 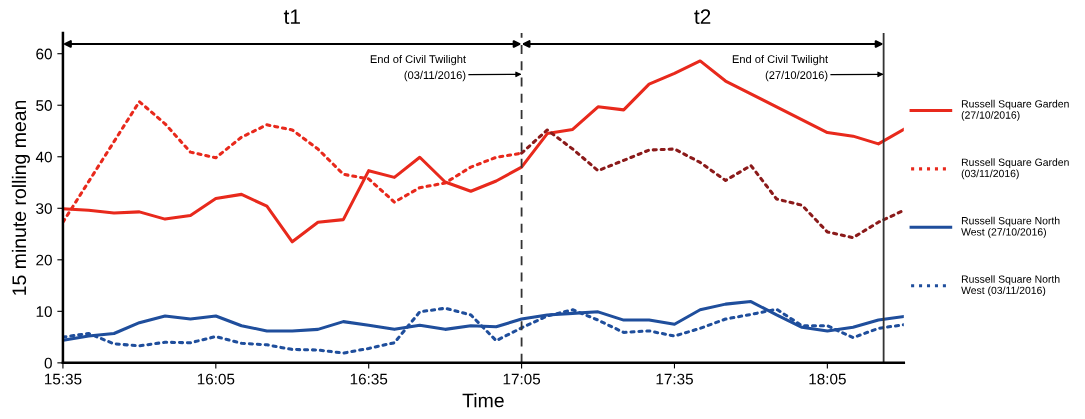 I want to click on x-tick-label: 16:35, so click(x=369, y=379).